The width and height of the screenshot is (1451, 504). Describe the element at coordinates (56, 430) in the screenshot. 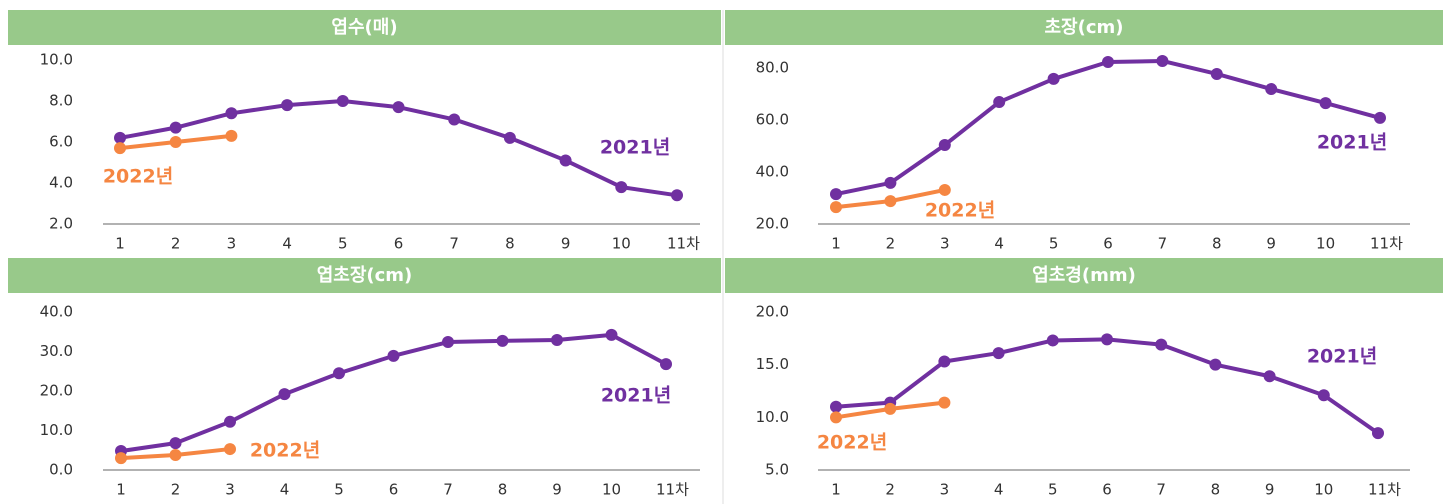

I see `y-tick-label: 10.0` at that location.